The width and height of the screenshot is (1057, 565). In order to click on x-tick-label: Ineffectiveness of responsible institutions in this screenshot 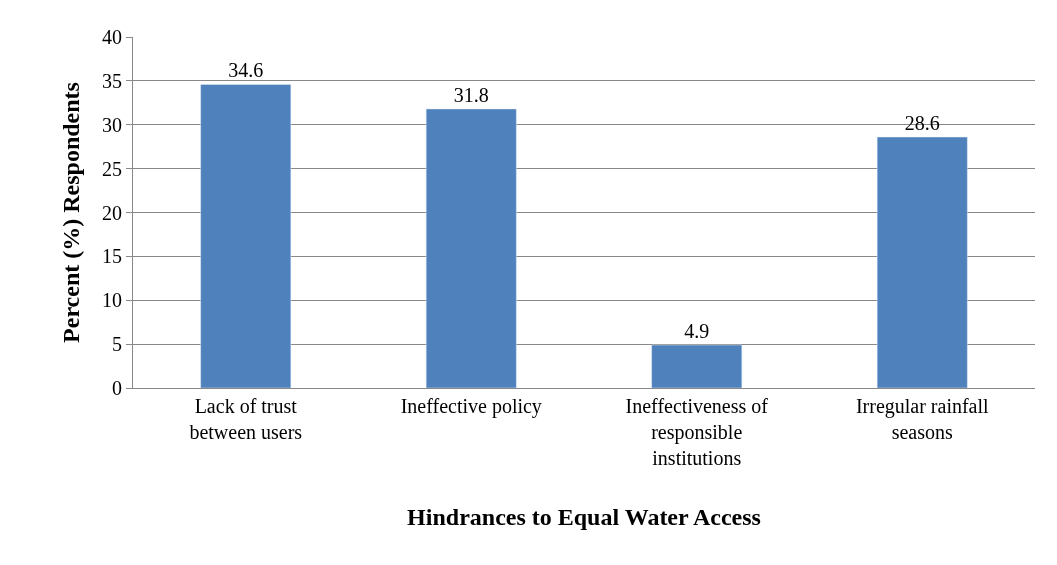, I will do `click(697, 432)`.